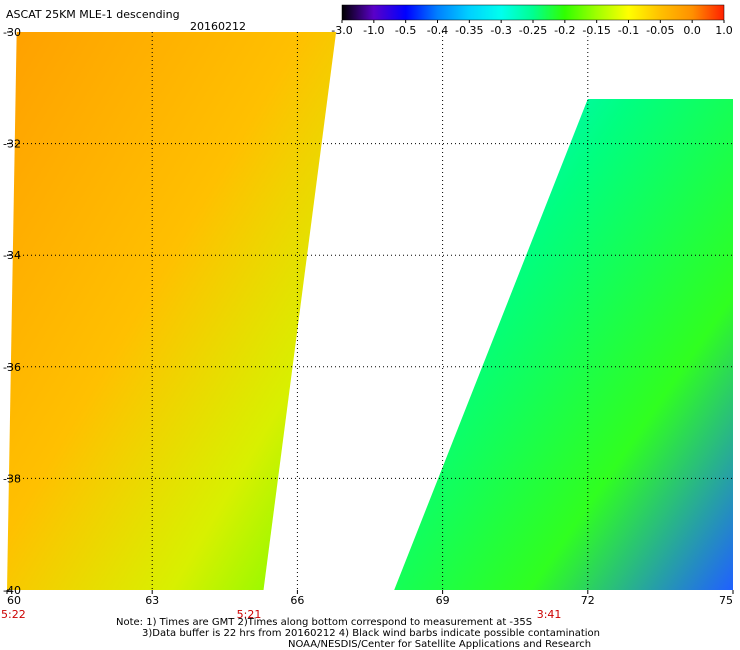 Image resolution: width=740 pixels, height=650 pixels. I want to click on colorbar-label: -0.25, so click(533, 30).